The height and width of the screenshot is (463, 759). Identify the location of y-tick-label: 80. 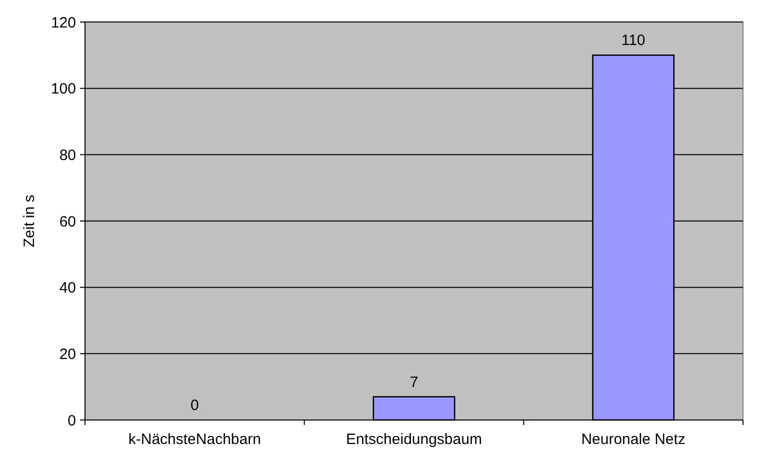
(67, 155).